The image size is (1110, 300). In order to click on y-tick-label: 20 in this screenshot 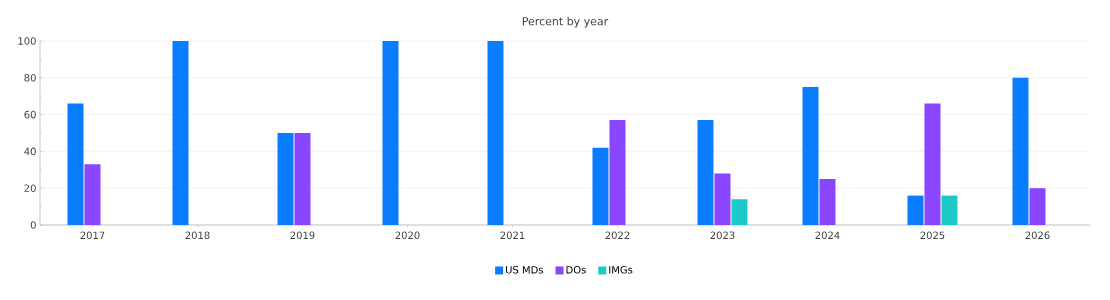, I will do `click(30, 188)`.